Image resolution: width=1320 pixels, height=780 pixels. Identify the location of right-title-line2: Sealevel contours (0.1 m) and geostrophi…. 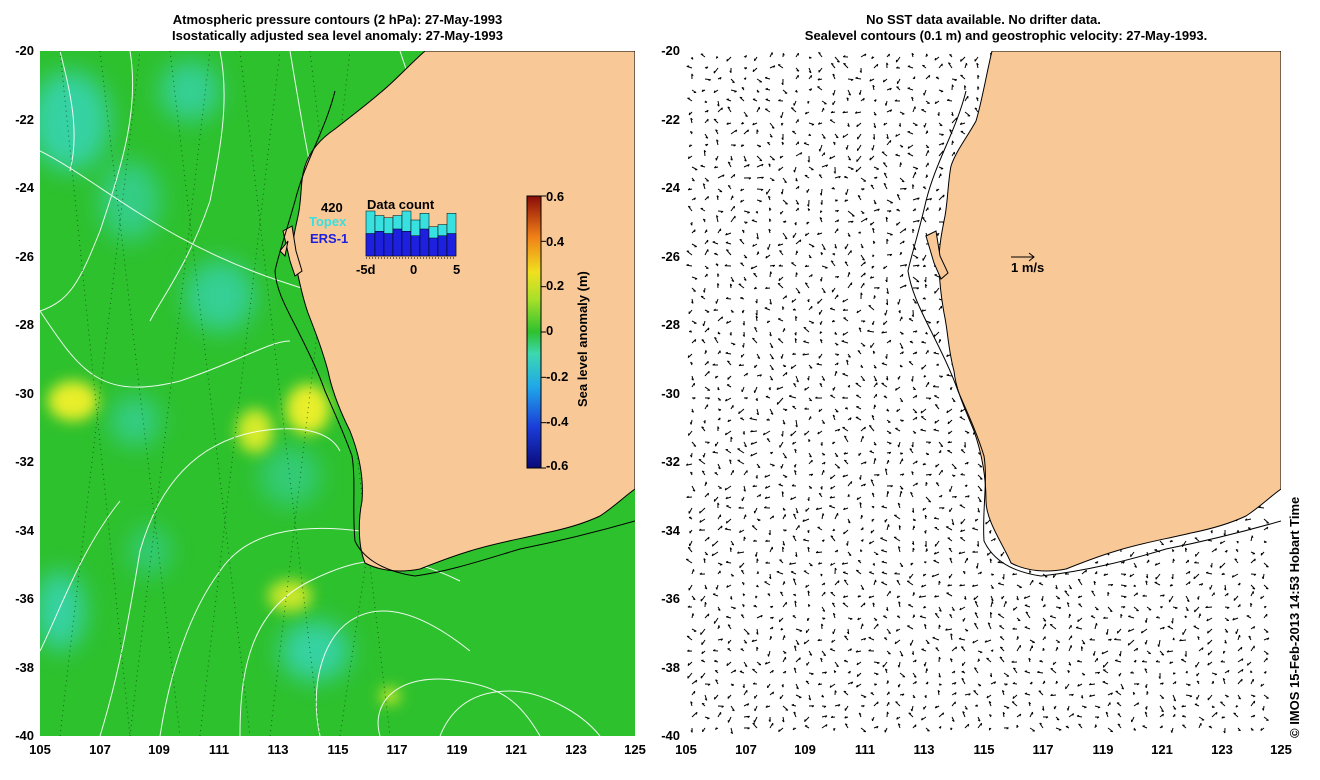
(1006, 35).